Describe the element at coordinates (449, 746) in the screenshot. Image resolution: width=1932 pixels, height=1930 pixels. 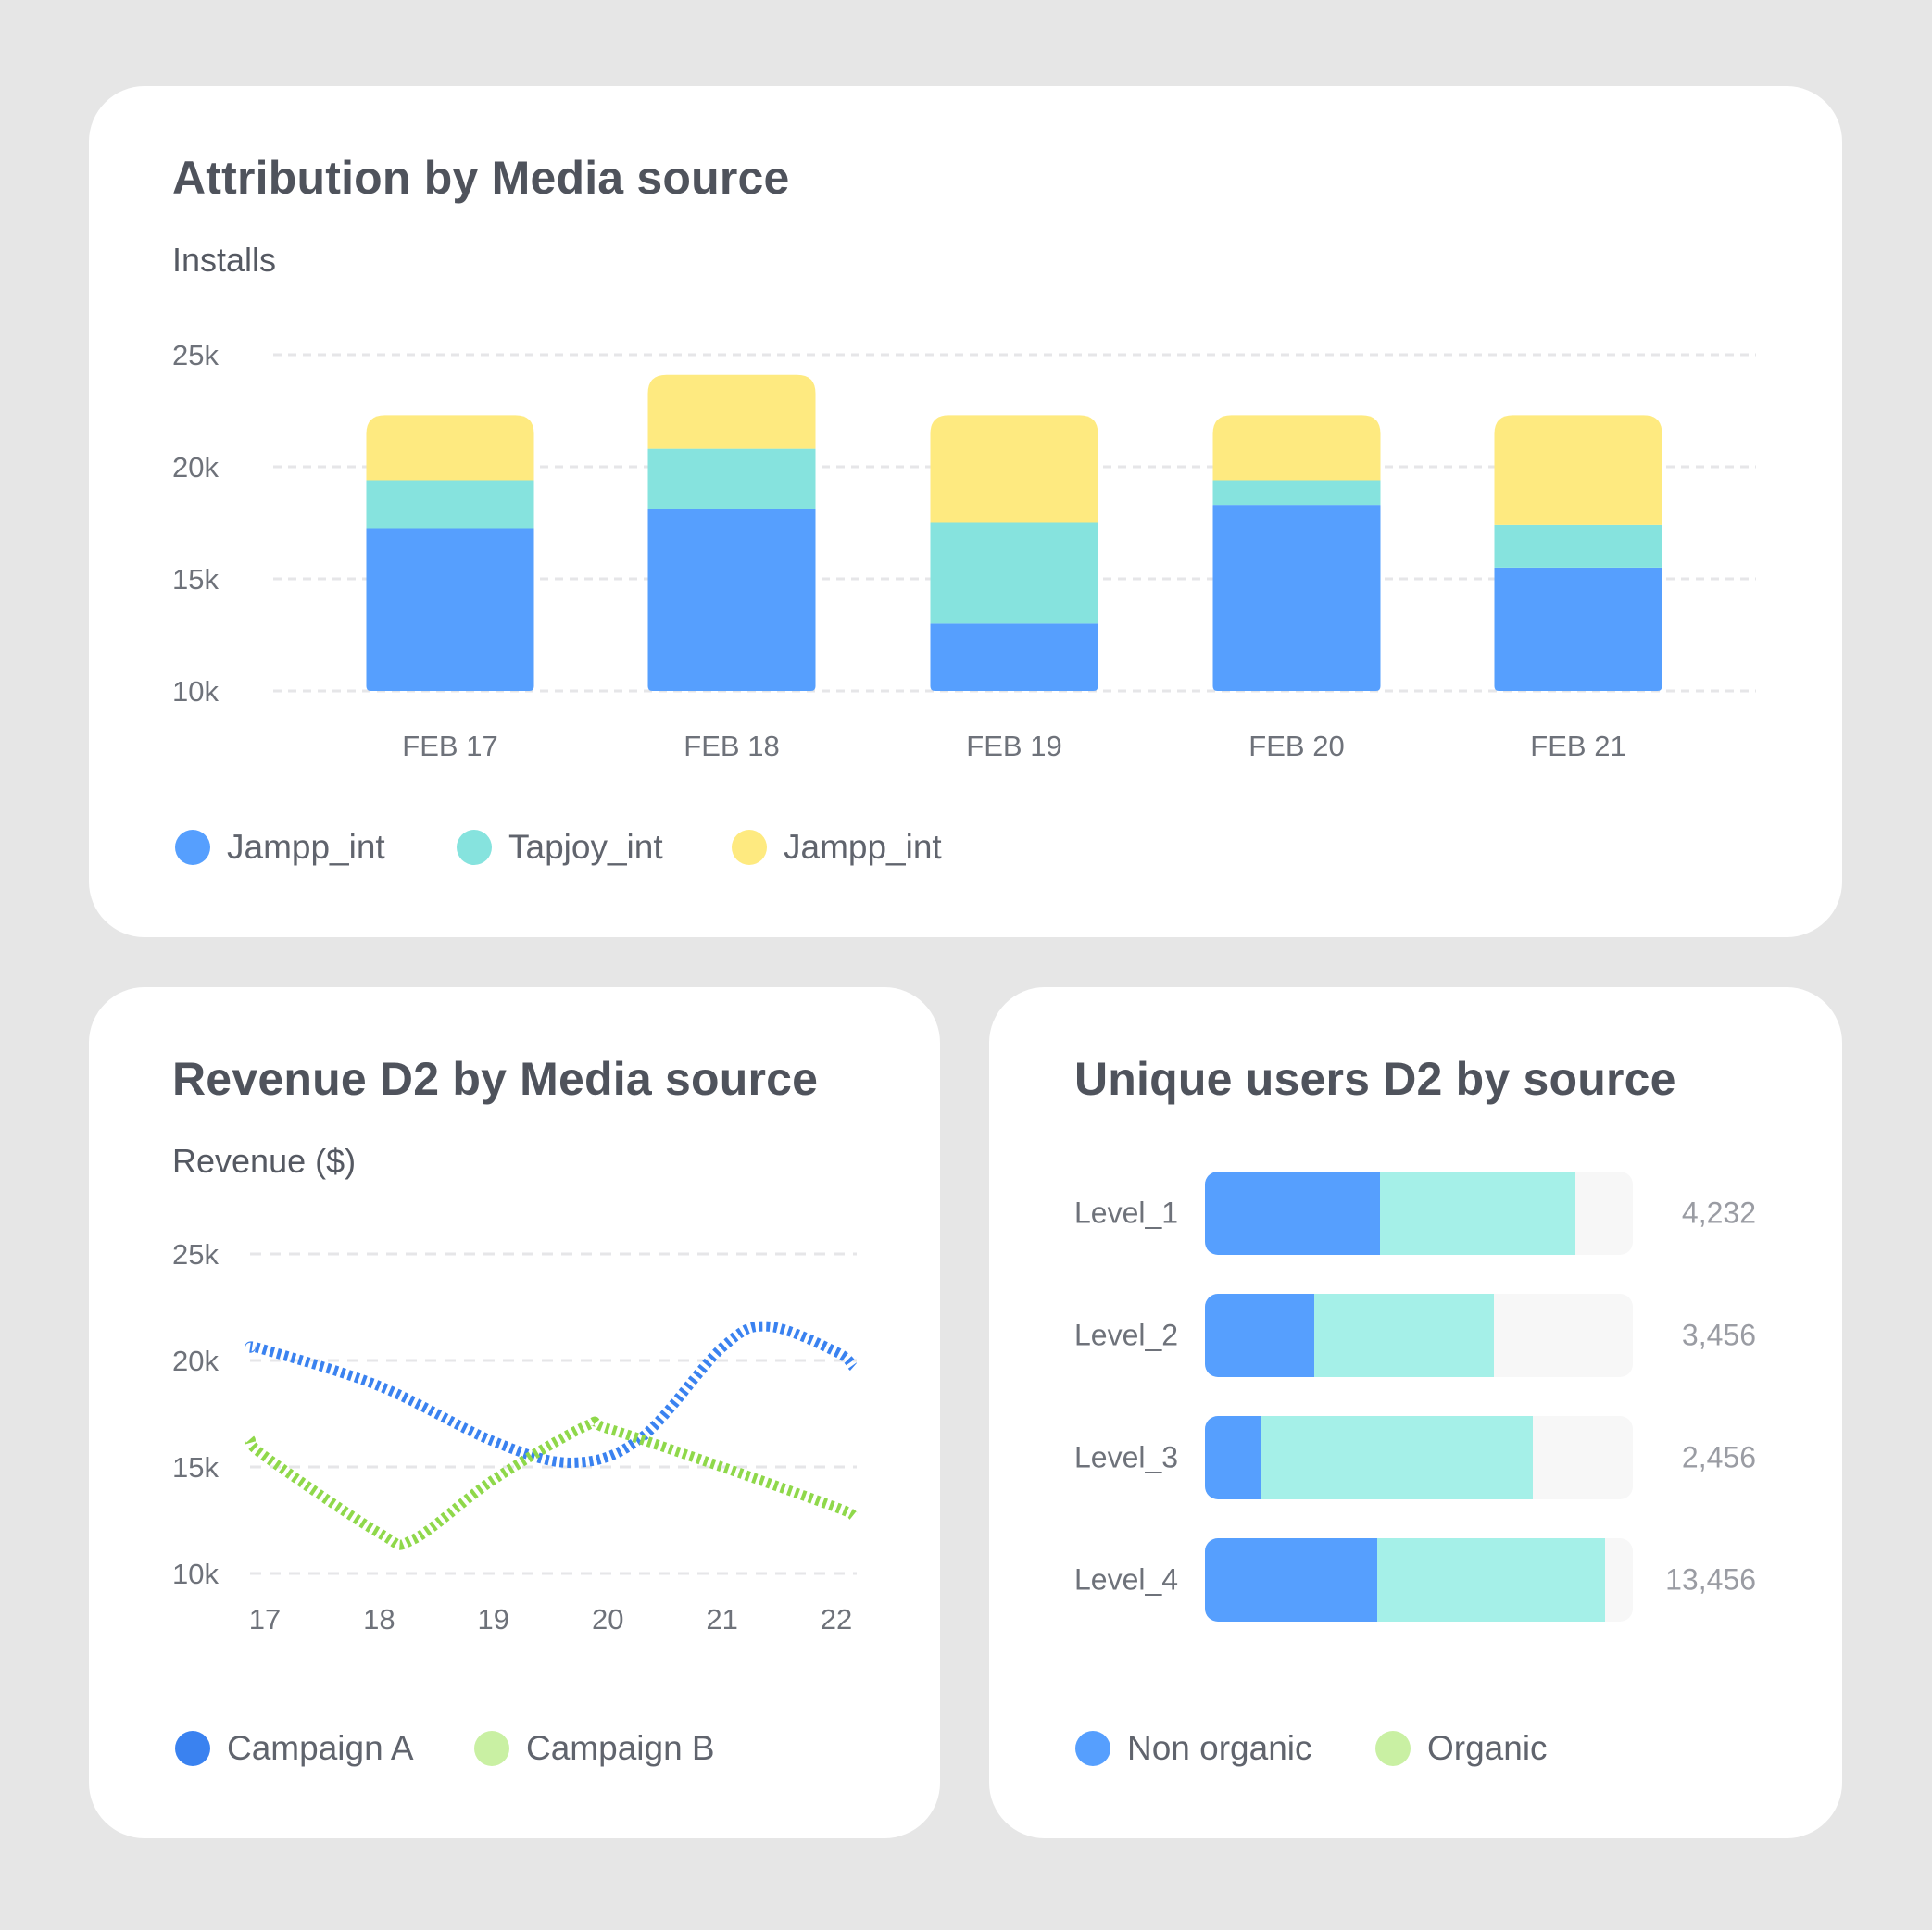
I see `x-tick-label: FEB 17` at that location.